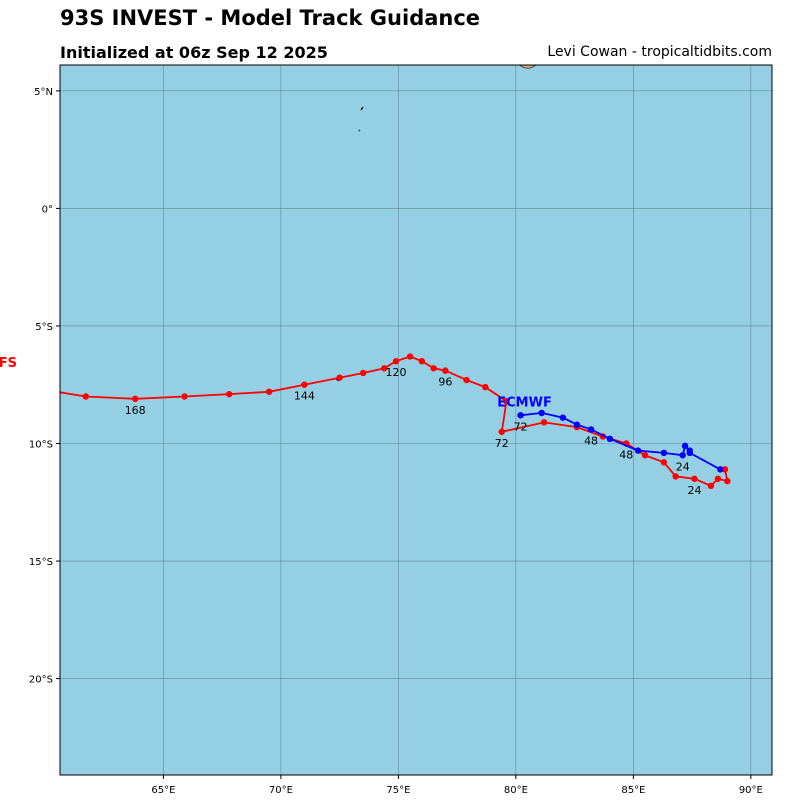 The image size is (800, 800). What do you see at coordinates (270, 18) in the screenshot?
I see `chart-title: 93S INVEST - Model Track Guidance` at bounding box center [270, 18].